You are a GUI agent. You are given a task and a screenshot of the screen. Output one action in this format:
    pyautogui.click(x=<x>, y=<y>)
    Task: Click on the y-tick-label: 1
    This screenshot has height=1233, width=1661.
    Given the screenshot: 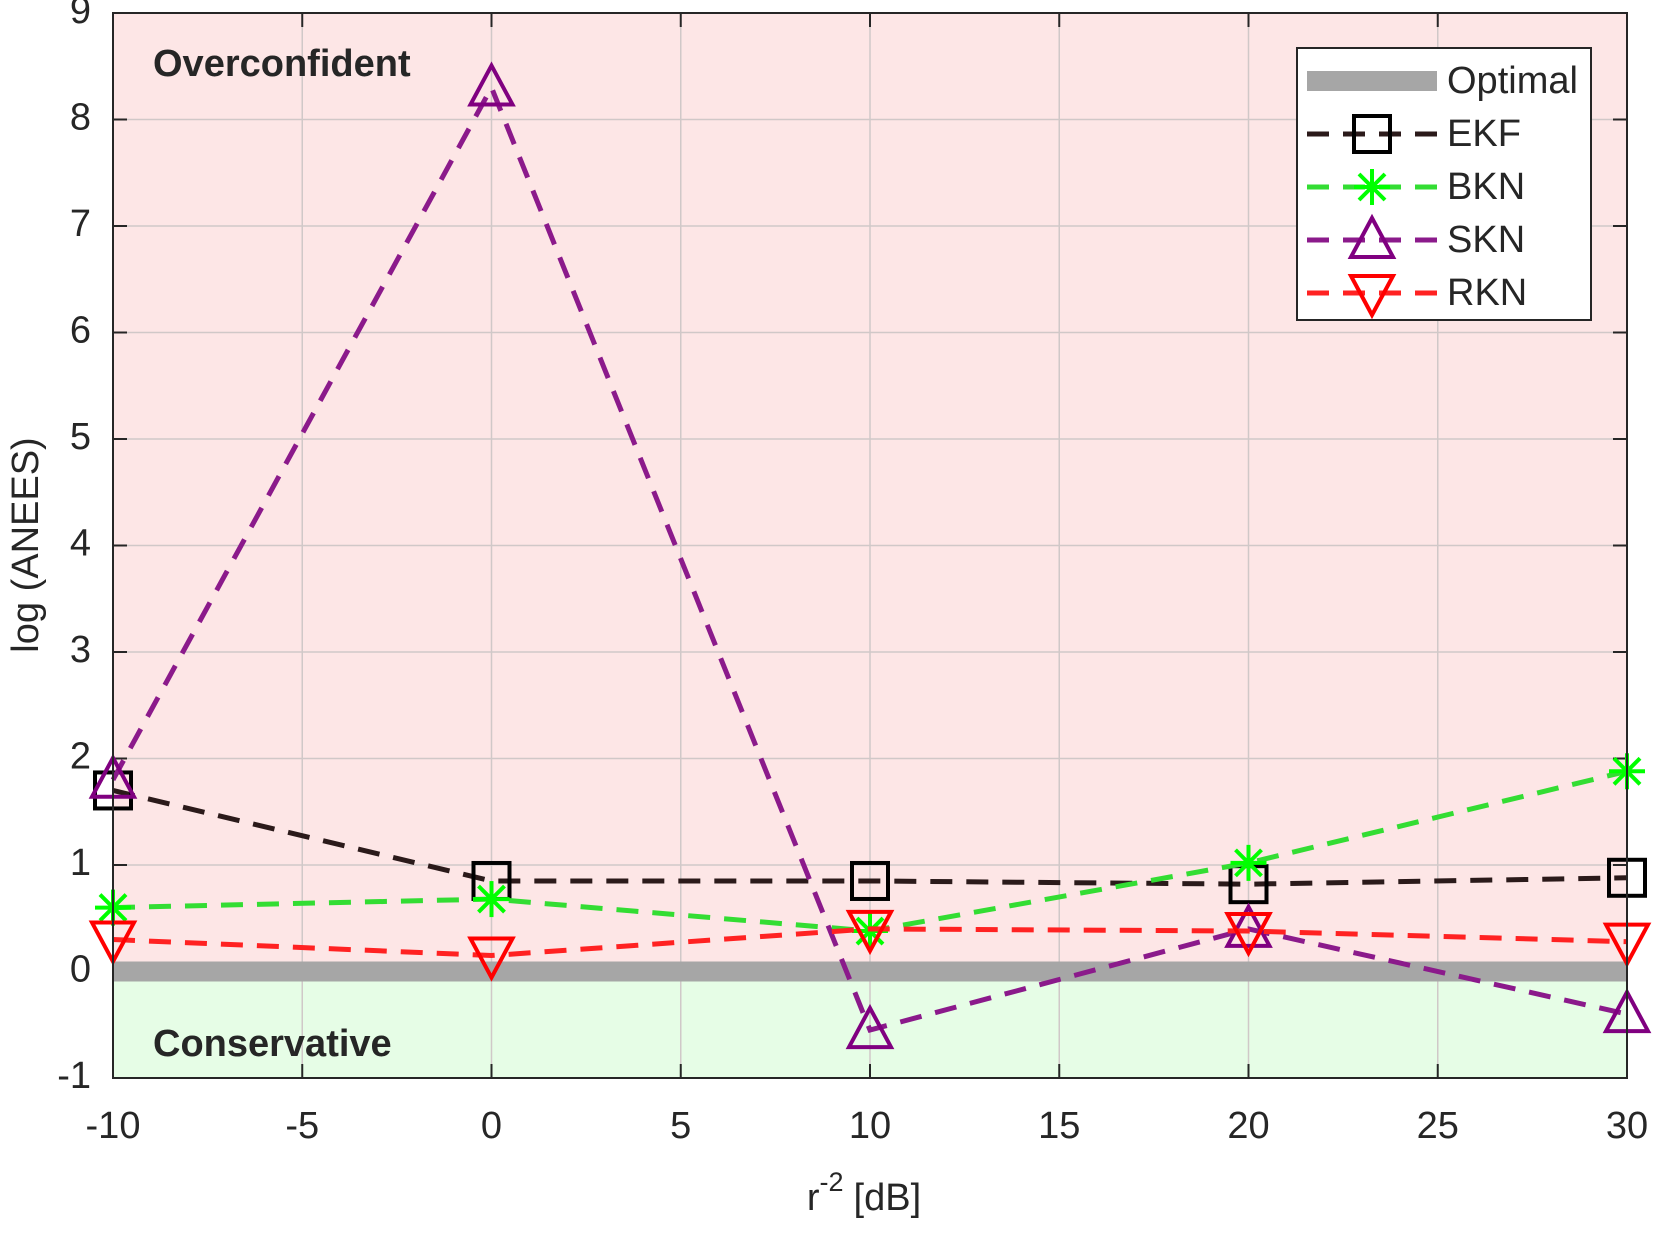 What is the action you would take?
    pyautogui.click(x=80, y=863)
    